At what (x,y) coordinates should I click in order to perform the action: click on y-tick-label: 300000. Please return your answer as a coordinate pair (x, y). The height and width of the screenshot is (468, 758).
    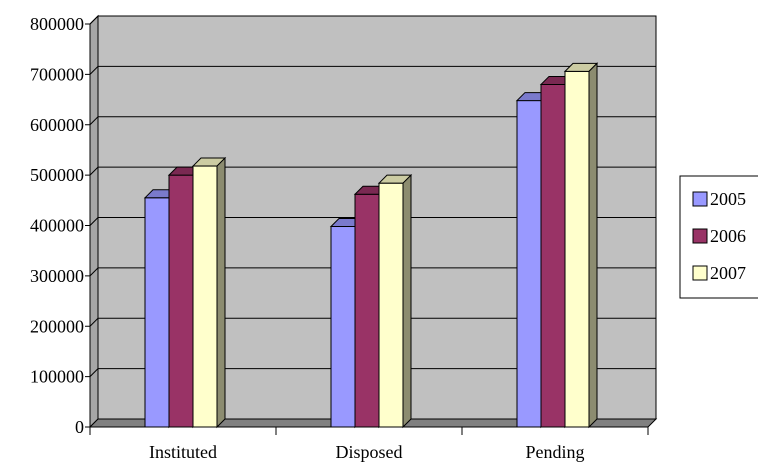
    Looking at the image, I should click on (57, 276).